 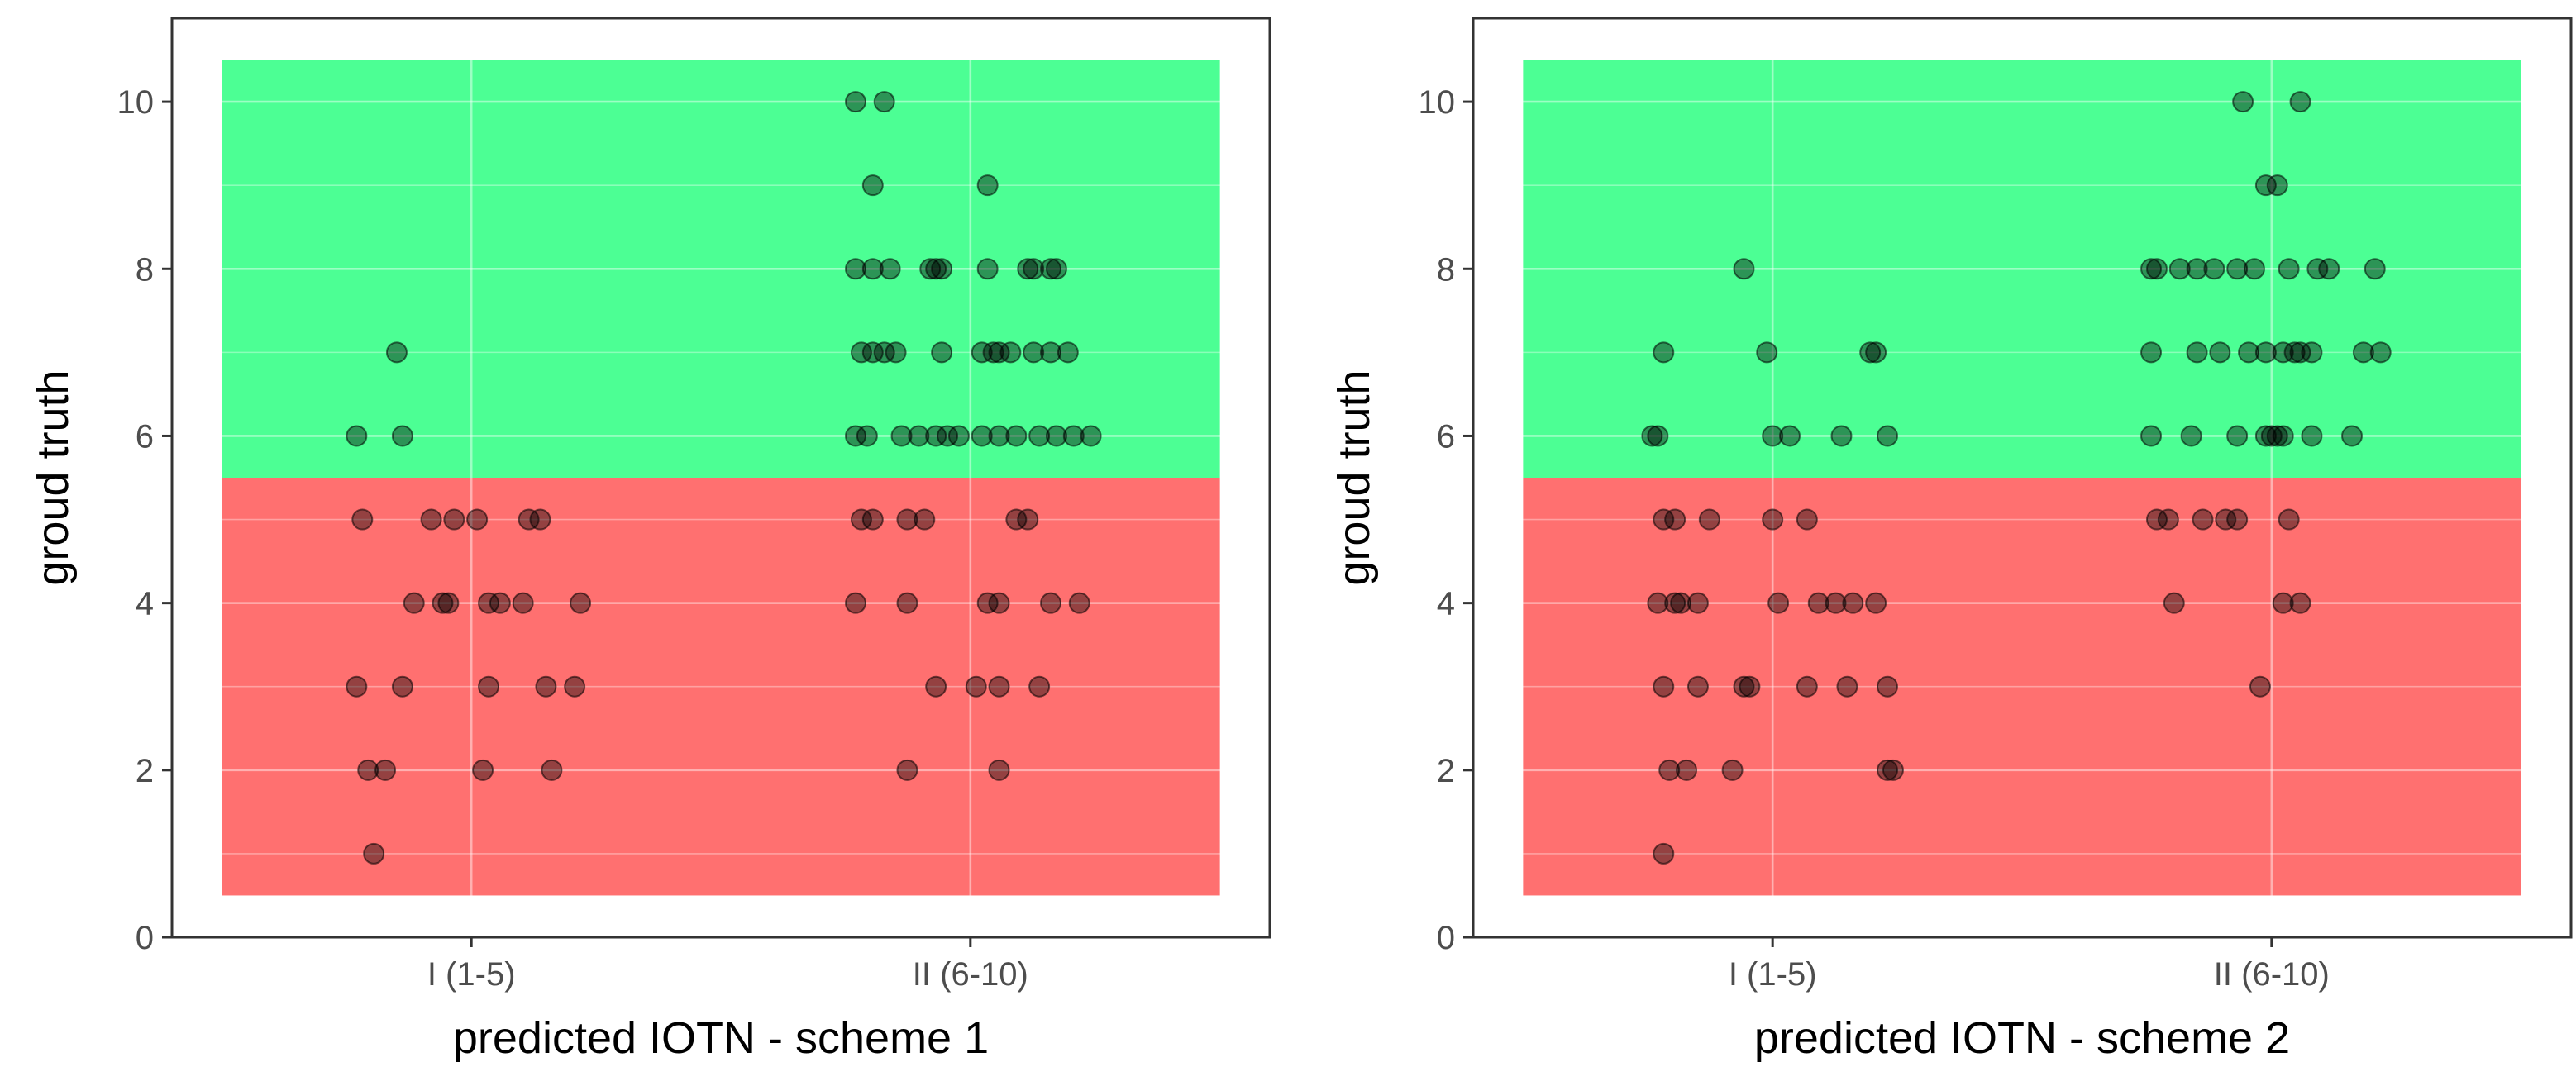 What do you see at coordinates (1437, 102) in the screenshot?
I see `y-tick-label: 10` at bounding box center [1437, 102].